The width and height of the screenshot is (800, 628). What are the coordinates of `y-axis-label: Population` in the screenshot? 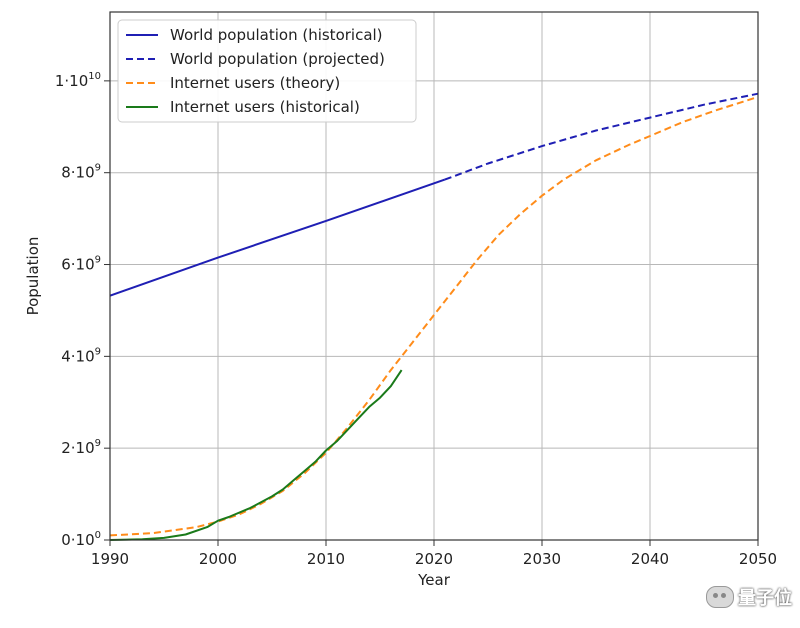 It's located at (33, 276).